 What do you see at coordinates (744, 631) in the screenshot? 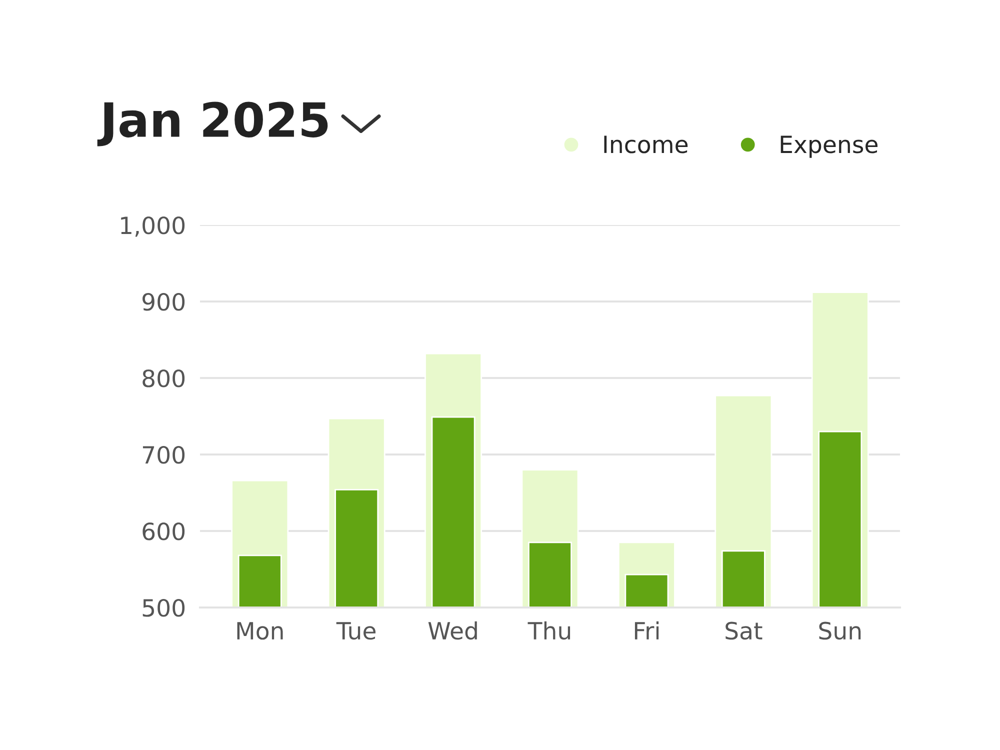
I see `x-tick-label: Sat` at bounding box center [744, 631].